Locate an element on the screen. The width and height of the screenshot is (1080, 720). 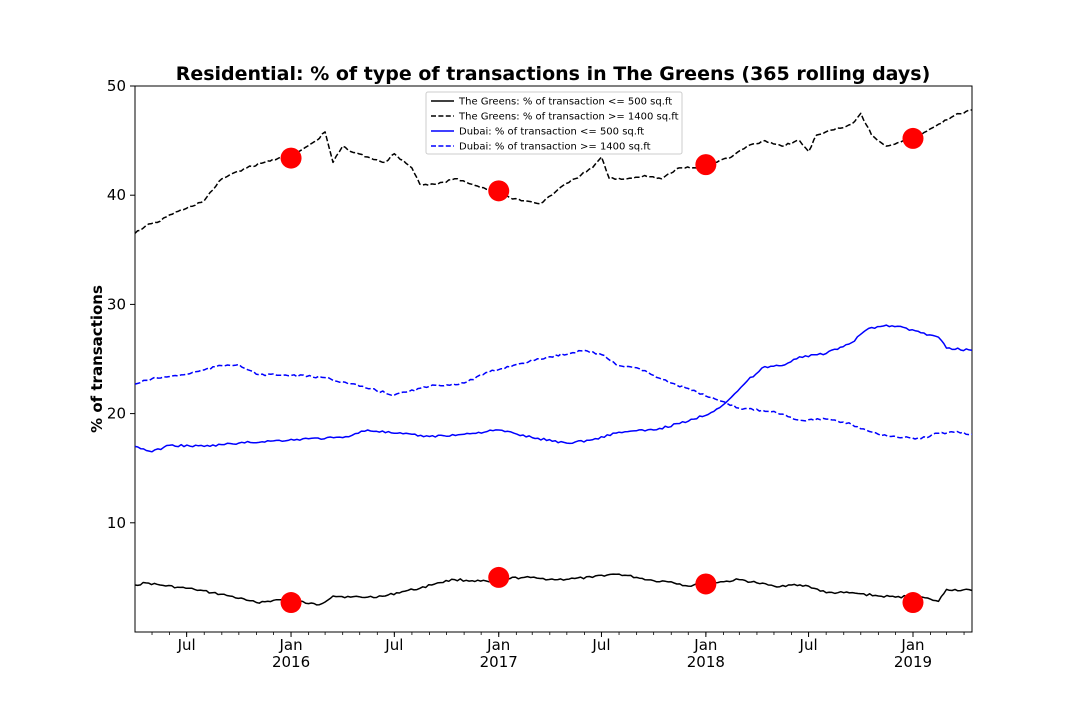
legend-box is located at coordinates (554, 123).